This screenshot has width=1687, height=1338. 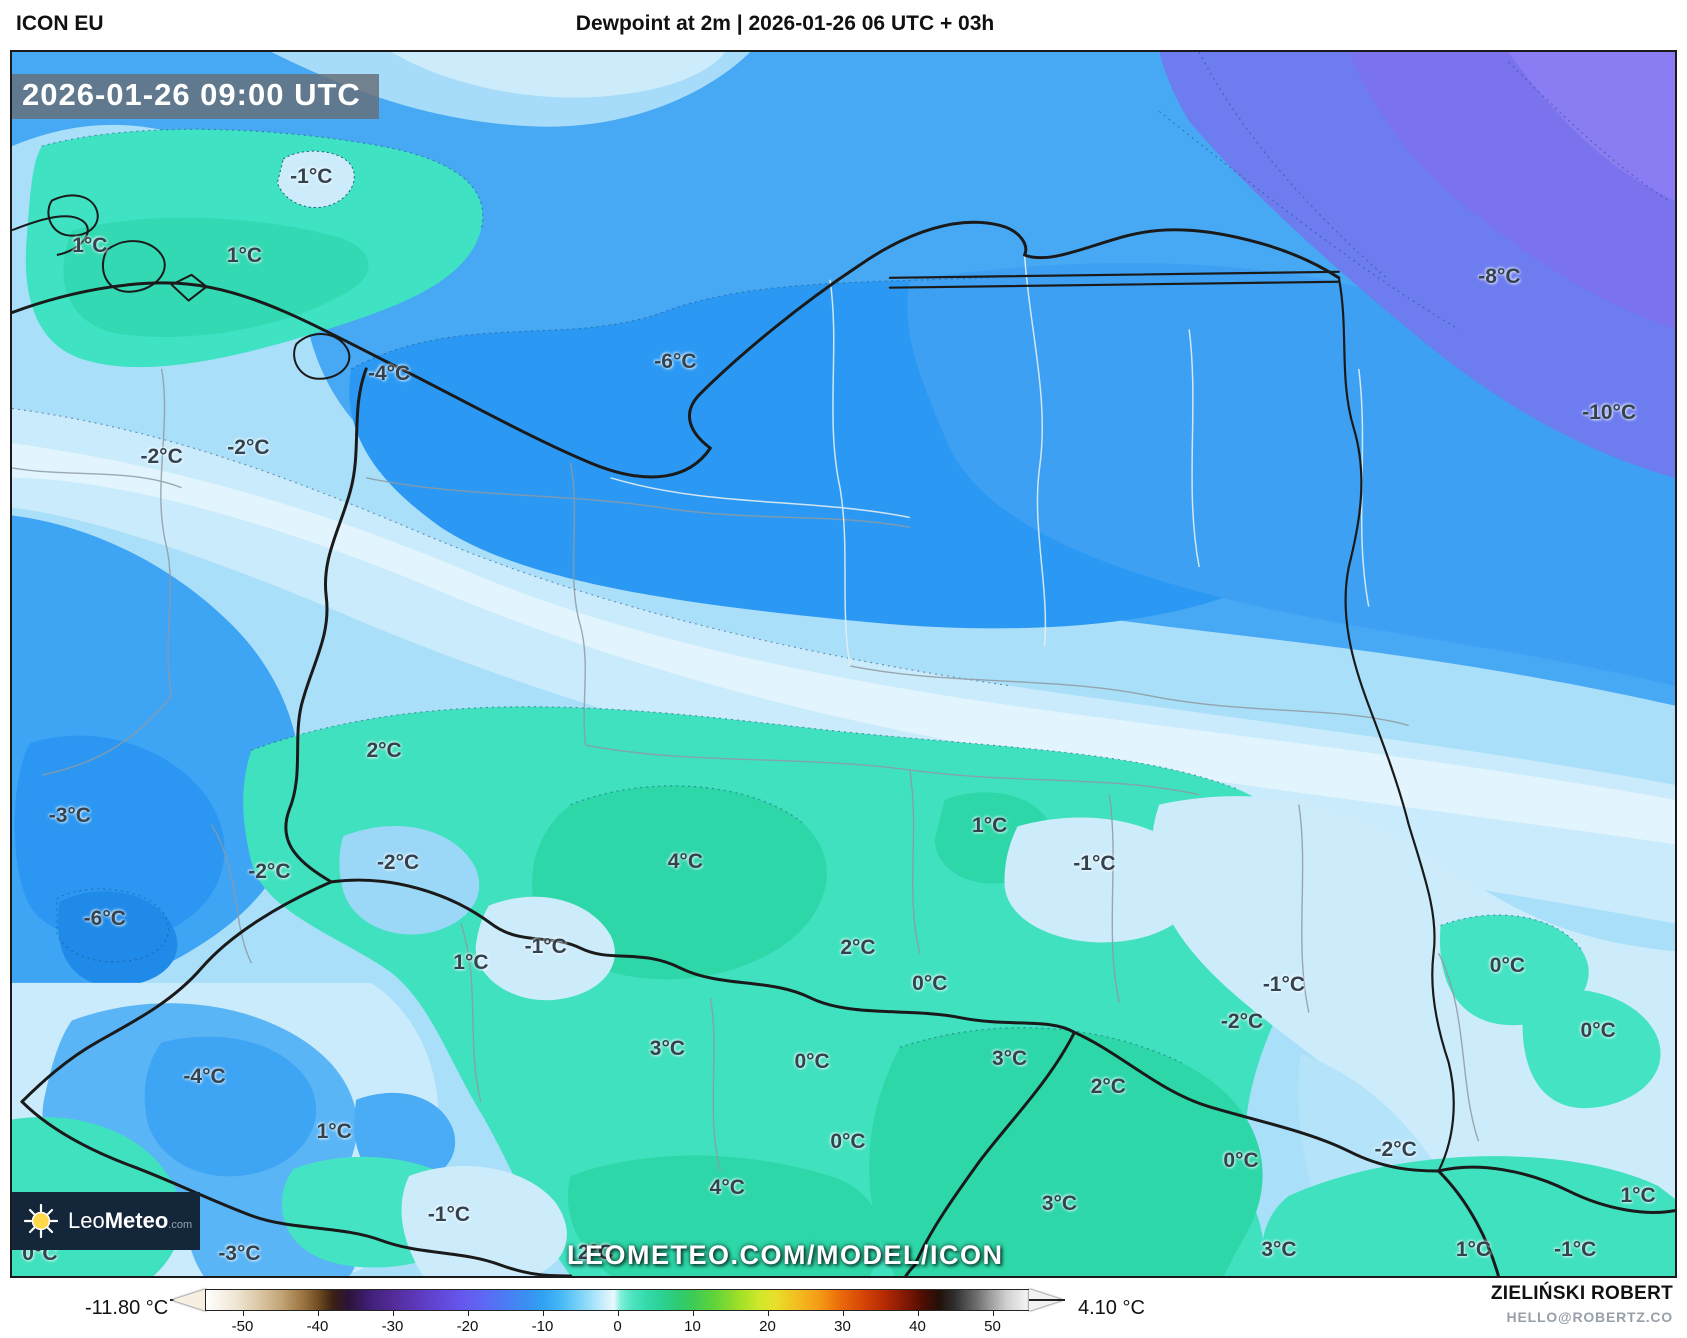 I want to click on tick-number: 20, so click(x=767, y=1326).